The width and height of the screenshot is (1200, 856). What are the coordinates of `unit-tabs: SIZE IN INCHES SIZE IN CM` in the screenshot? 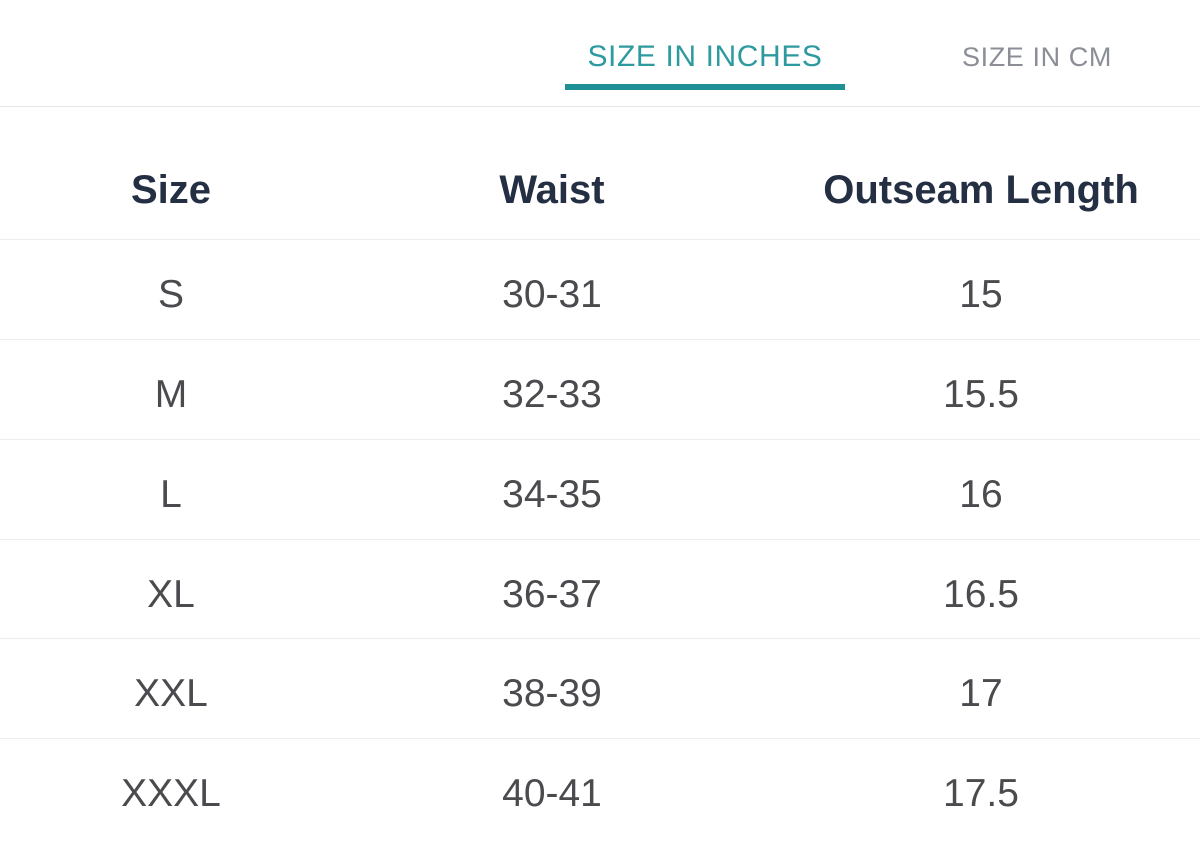 It's located at (600, 53).